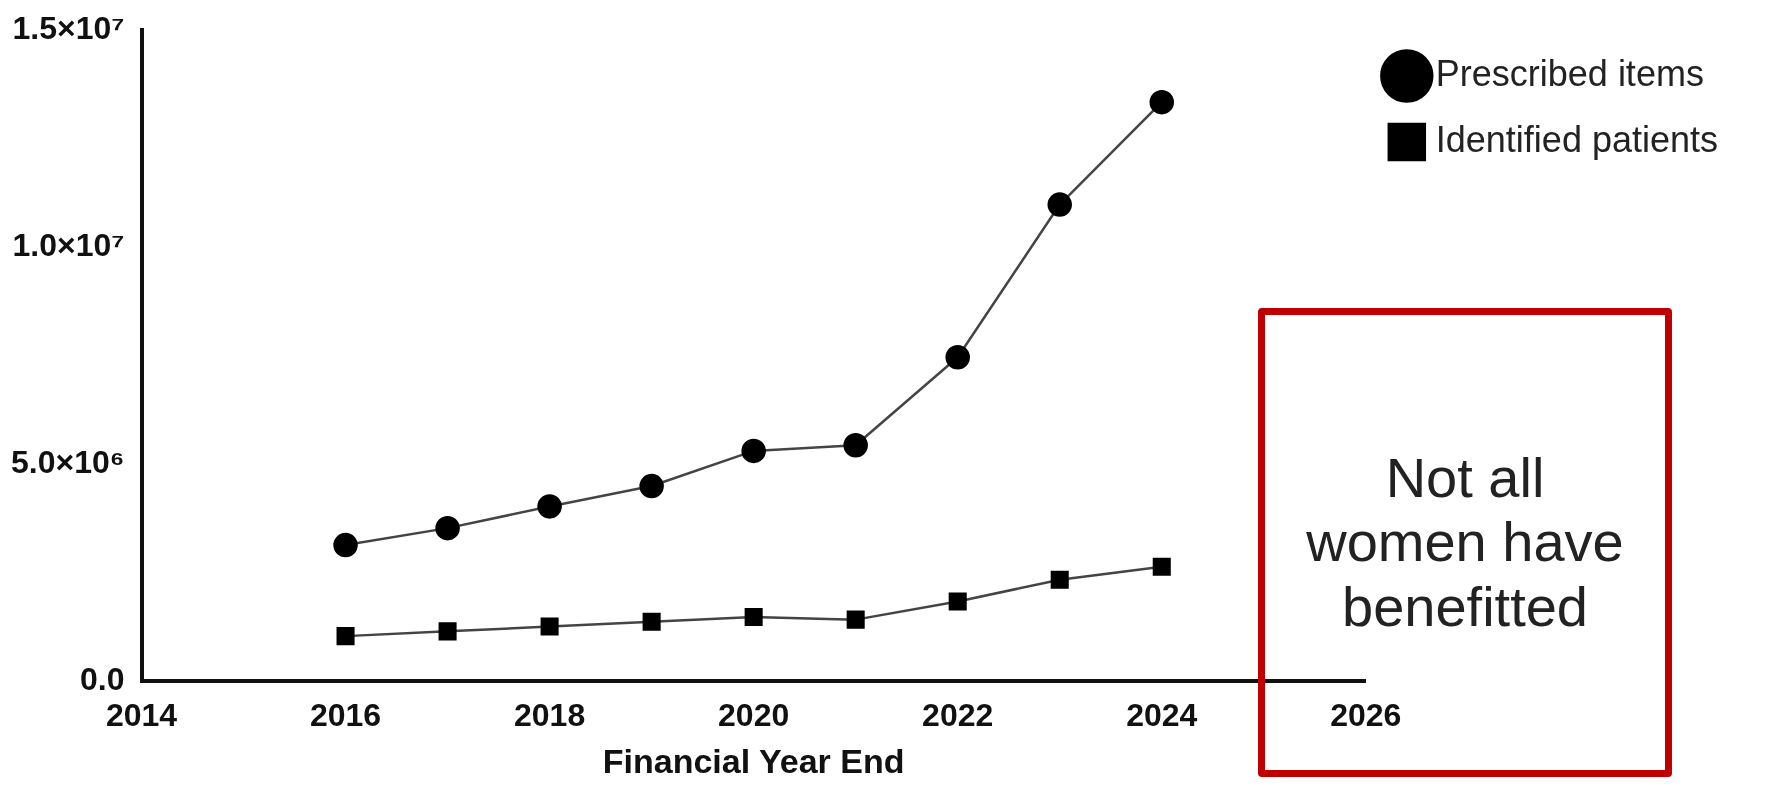 The image size is (1771, 805). Describe the element at coordinates (753, 760) in the screenshot. I see `x-axis-title: Financial Year End` at that location.